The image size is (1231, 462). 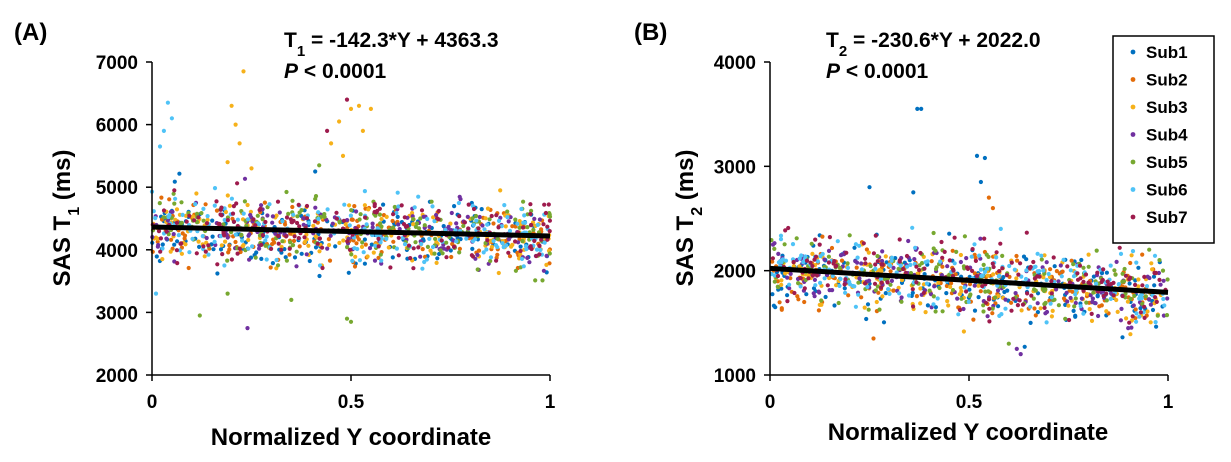 I want to click on panel-b-p-symbol: P, so click(x=833, y=71).